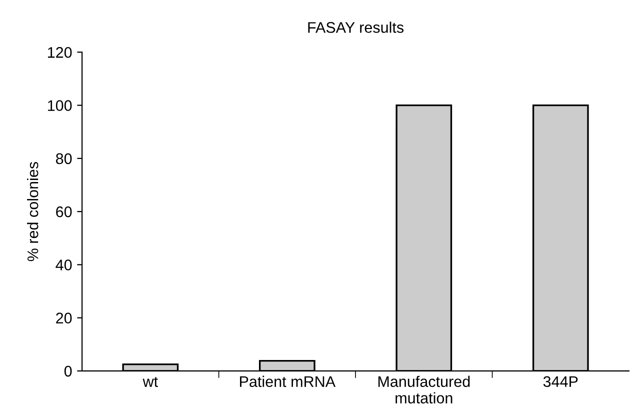  I want to click on y-tick-label: 20, so click(64, 318).